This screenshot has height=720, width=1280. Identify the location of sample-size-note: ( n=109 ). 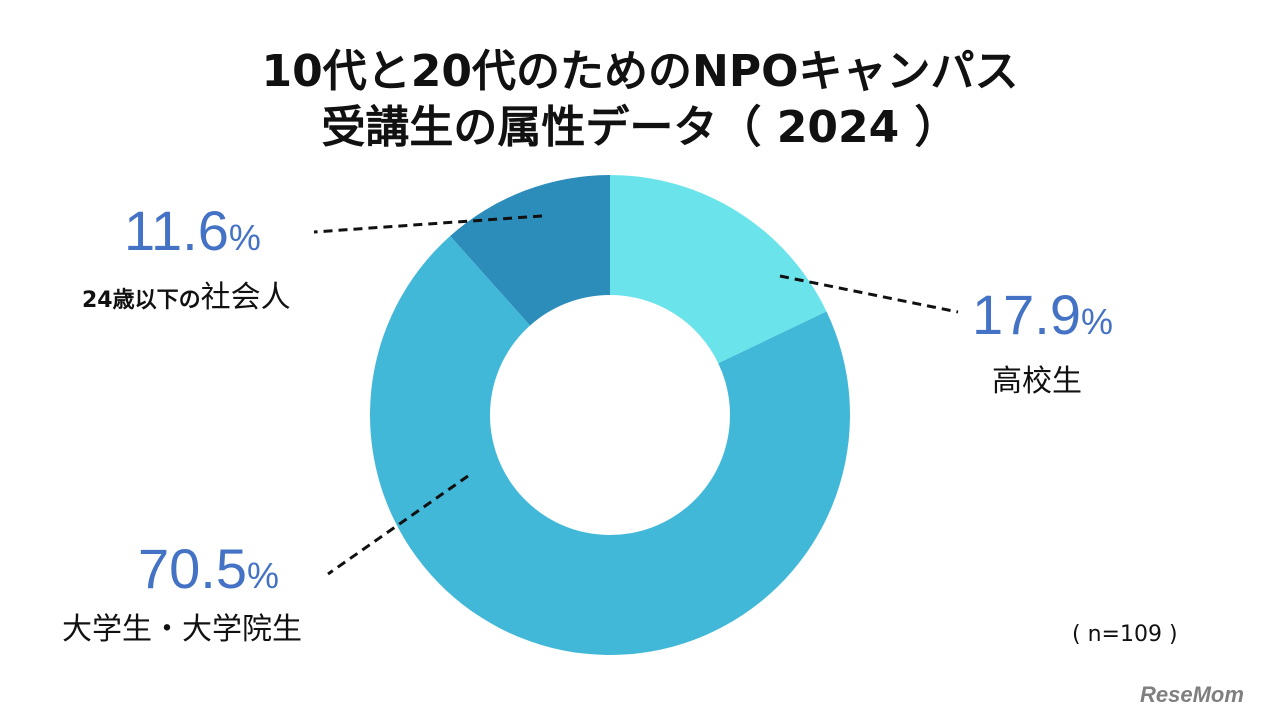
(1125, 634).